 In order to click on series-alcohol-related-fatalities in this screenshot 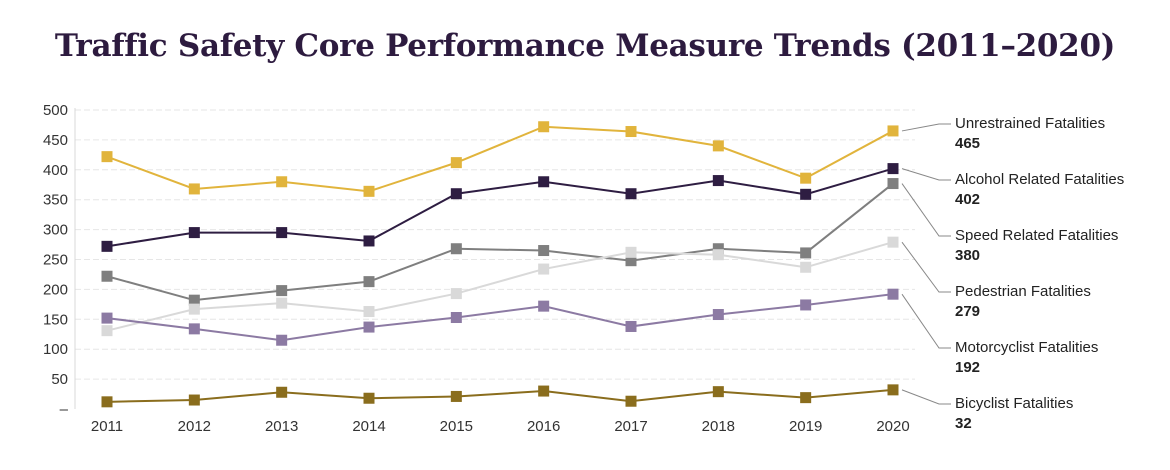, I will do `click(500, 207)`.